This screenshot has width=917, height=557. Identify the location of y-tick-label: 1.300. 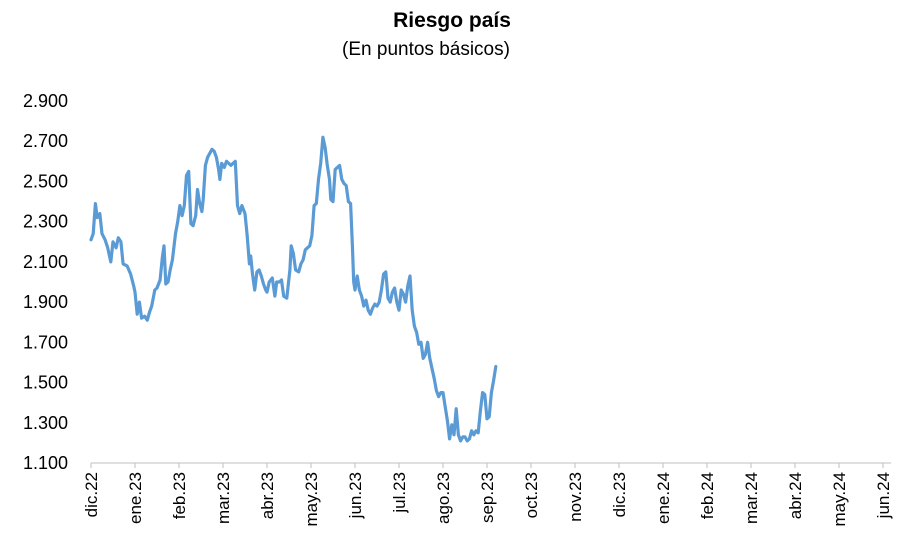
(45, 423).